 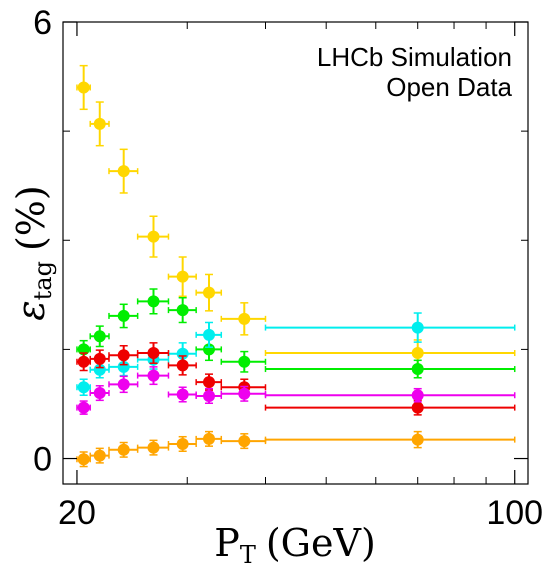 I want to click on y-tick-label: 6, so click(x=42, y=23).